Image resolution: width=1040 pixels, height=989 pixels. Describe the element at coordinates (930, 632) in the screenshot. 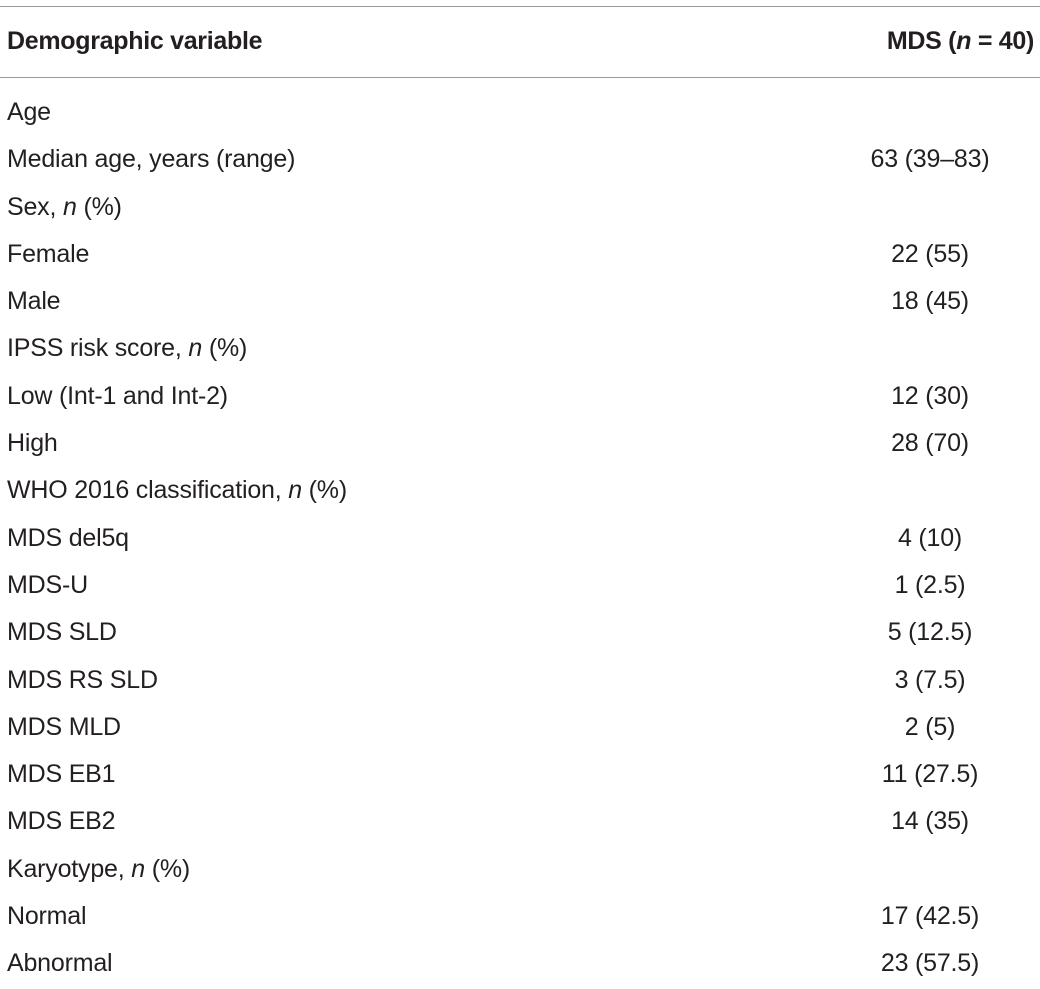

I see `row-value: 5 (12.5)` at that location.